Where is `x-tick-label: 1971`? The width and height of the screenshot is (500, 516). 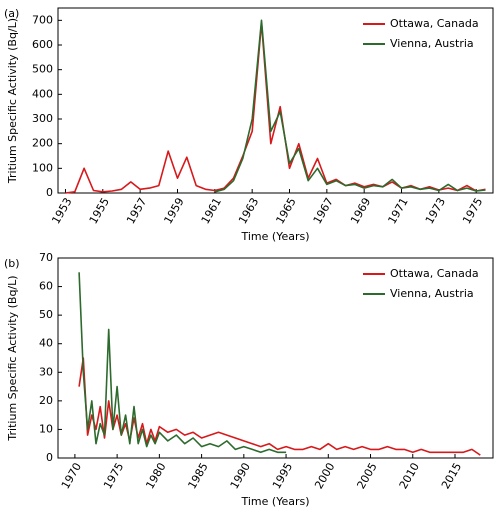
x-tick-label: 1971 is located at coordinates (397, 211).